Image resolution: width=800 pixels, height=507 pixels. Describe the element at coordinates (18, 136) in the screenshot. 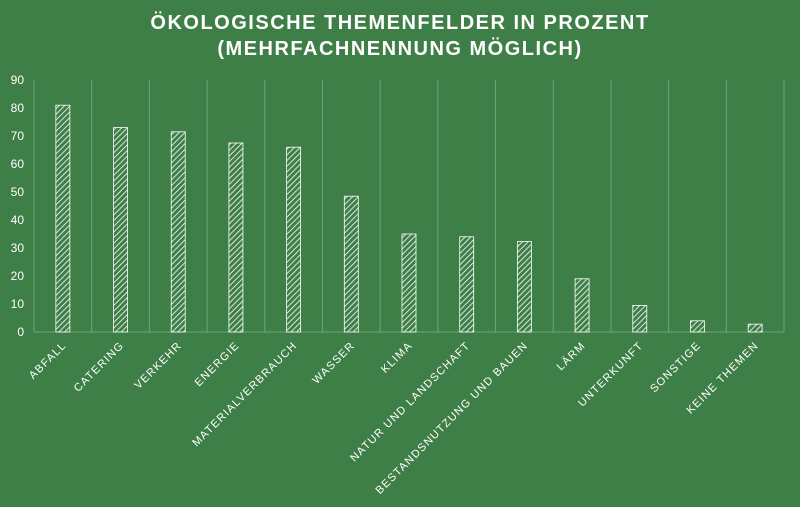

I see `y-tick-label: 70` at that location.